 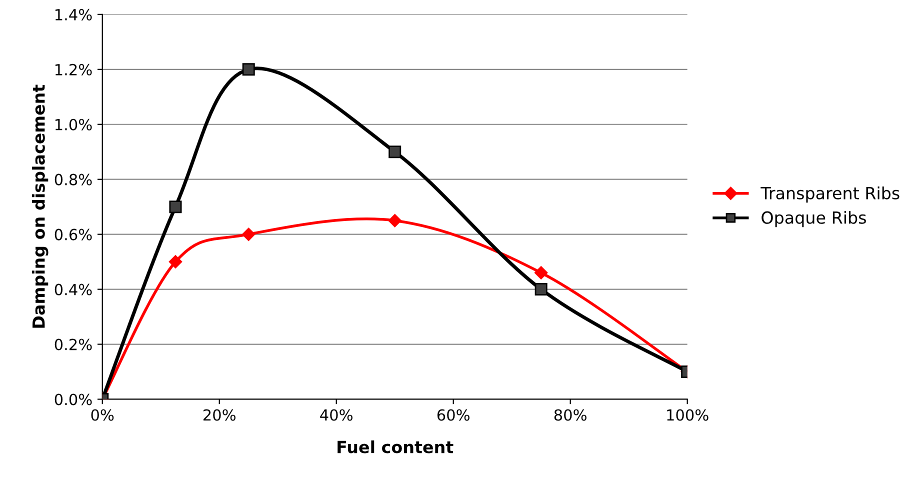 What do you see at coordinates (73, 400) in the screenshot?
I see `y-tick-label: 0.0%` at bounding box center [73, 400].